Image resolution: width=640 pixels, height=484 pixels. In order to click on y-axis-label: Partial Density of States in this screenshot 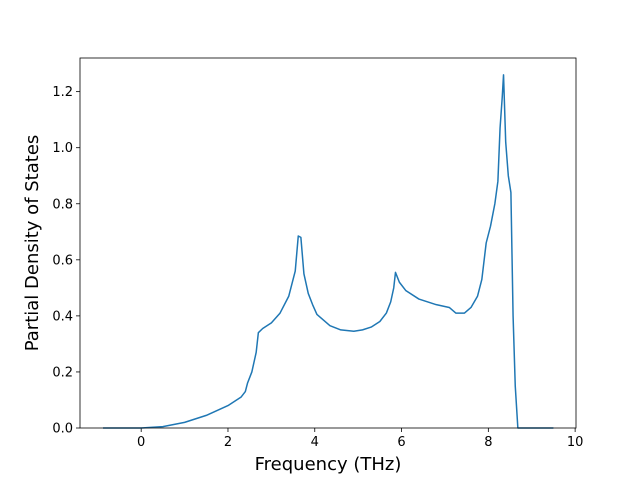, I will do `click(32, 243)`.